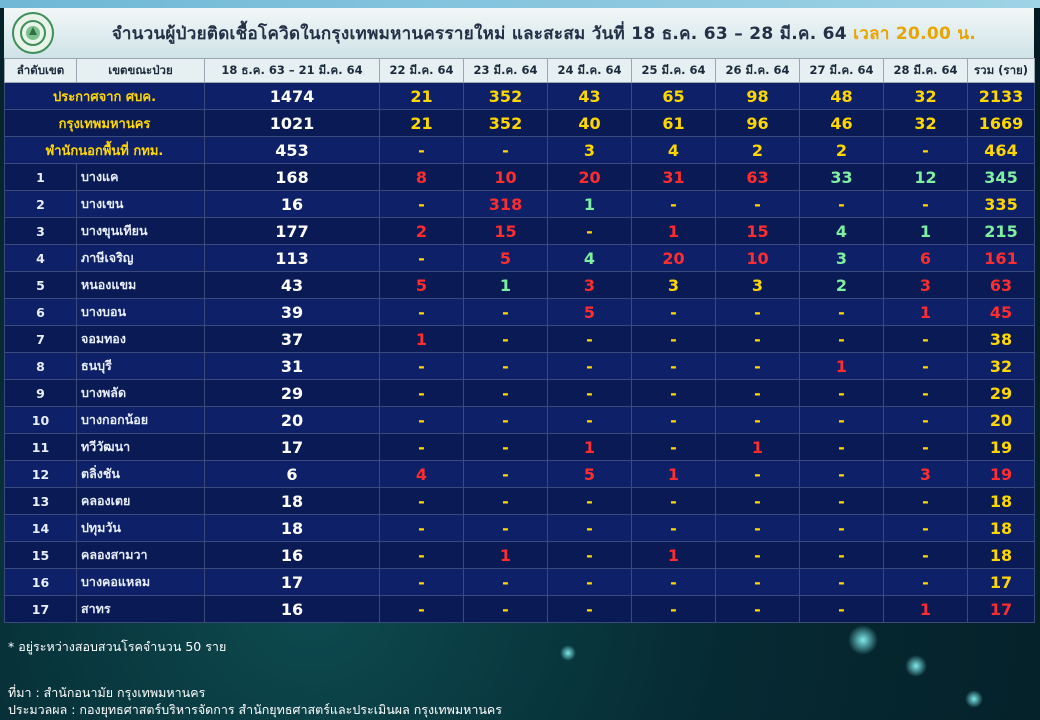 The image size is (1040, 720). What do you see at coordinates (505, 123) in the screenshot?
I see `summary-cell: 352` at bounding box center [505, 123].